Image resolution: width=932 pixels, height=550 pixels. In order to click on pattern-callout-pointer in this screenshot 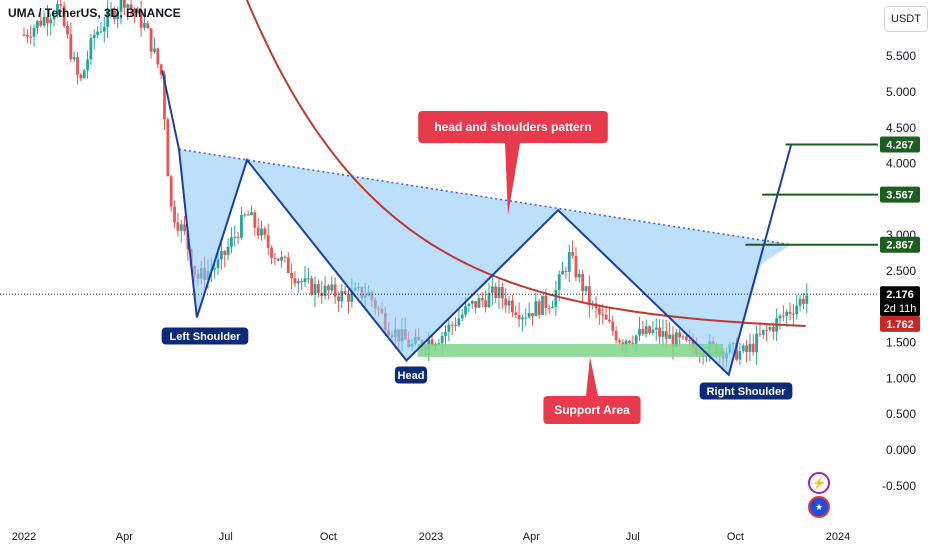, I will do `click(512, 179)`.